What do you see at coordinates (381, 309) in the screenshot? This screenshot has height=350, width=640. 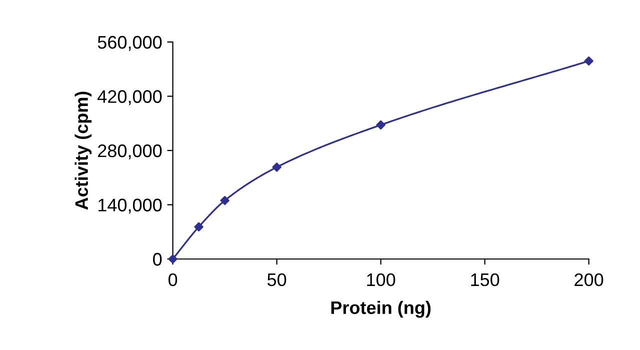 I see `x-axis-title: Protein (ng)` at bounding box center [381, 309].